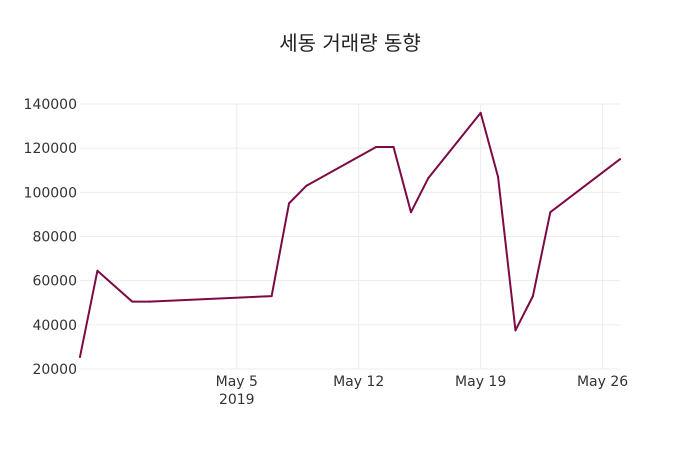 The image size is (700, 450). I want to click on y-tick-label: 80000, so click(54, 238).